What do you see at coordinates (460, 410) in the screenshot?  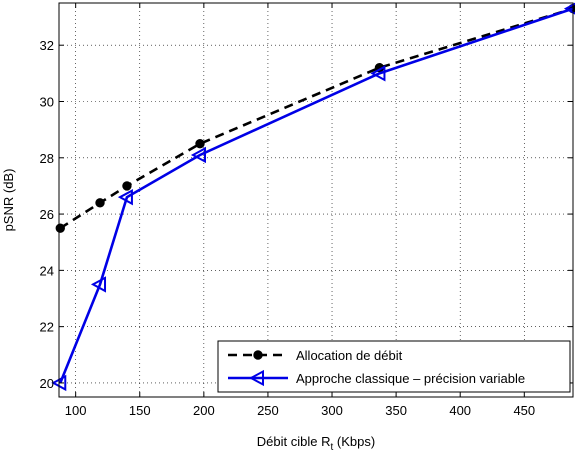 I see `x-tick-label-6: 400` at bounding box center [460, 410].